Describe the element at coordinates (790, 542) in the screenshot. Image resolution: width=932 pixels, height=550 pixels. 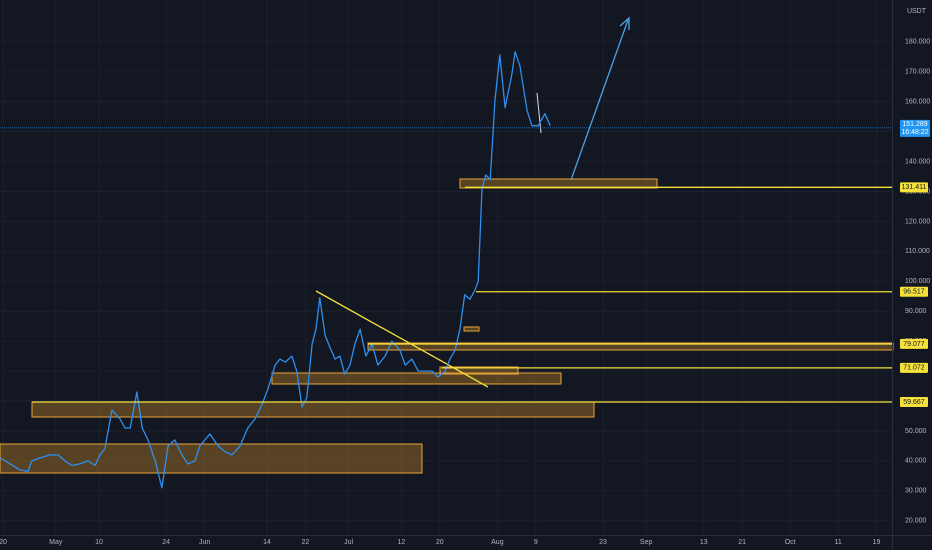
I see `x-tick-label: Oct` at that location.